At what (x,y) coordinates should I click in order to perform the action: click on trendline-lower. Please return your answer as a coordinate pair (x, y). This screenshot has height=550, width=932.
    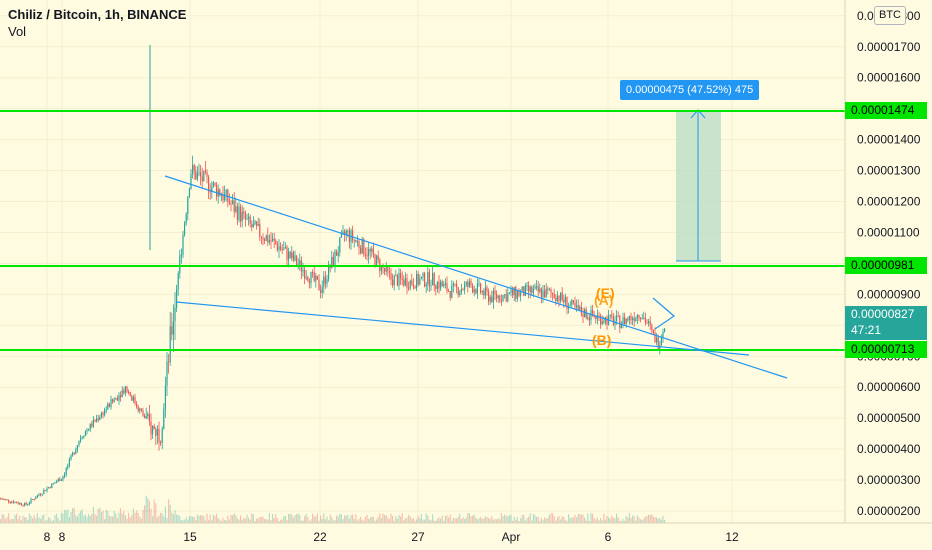
    Looking at the image, I should click on (462, 328).